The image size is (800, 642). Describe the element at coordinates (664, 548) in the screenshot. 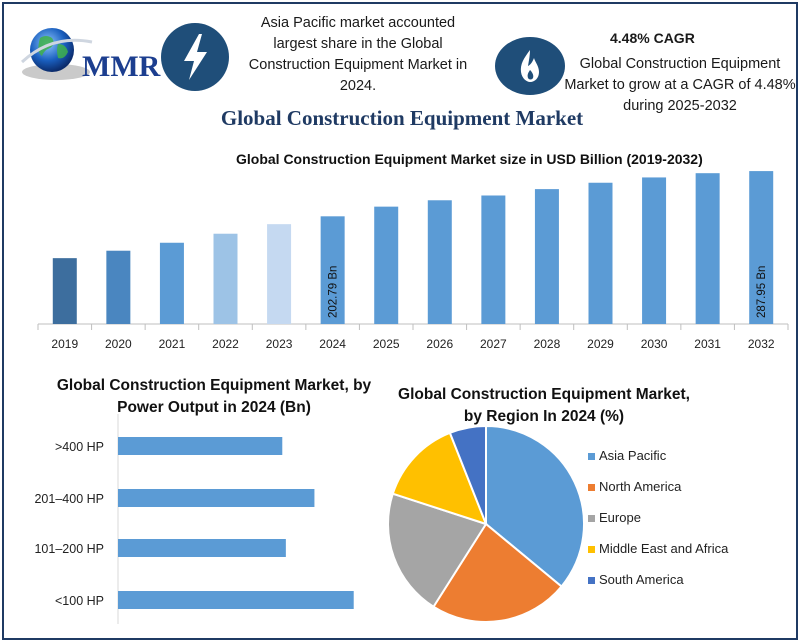

I see `legend-label: Middle East and Africa` at that location.